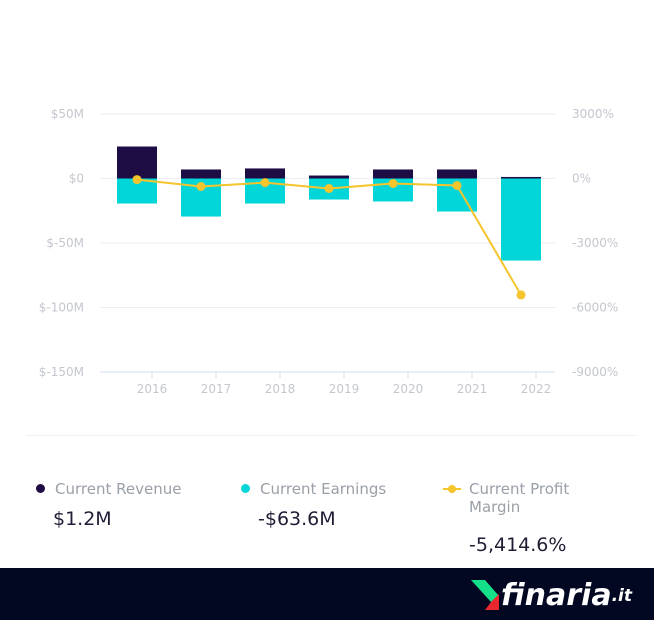 Image resolution: width=654 pixels, height=620 pixels. Describe the element at coordinates (61, 308) in the screenshot. I see `left-axis-tick: $-100M` at that location.